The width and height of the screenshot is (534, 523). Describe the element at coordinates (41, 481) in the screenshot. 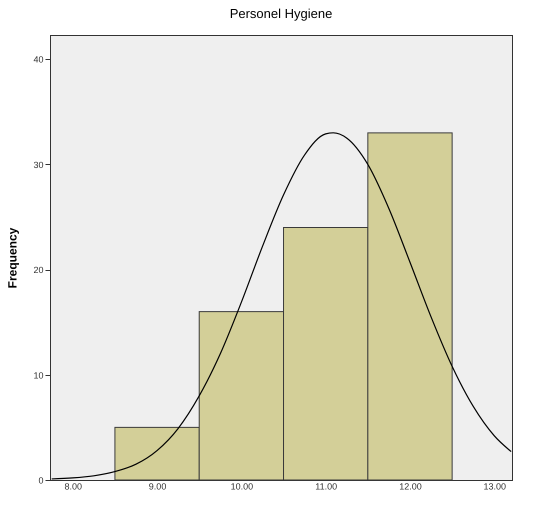

I see `y-tick-label: 0` at that location.